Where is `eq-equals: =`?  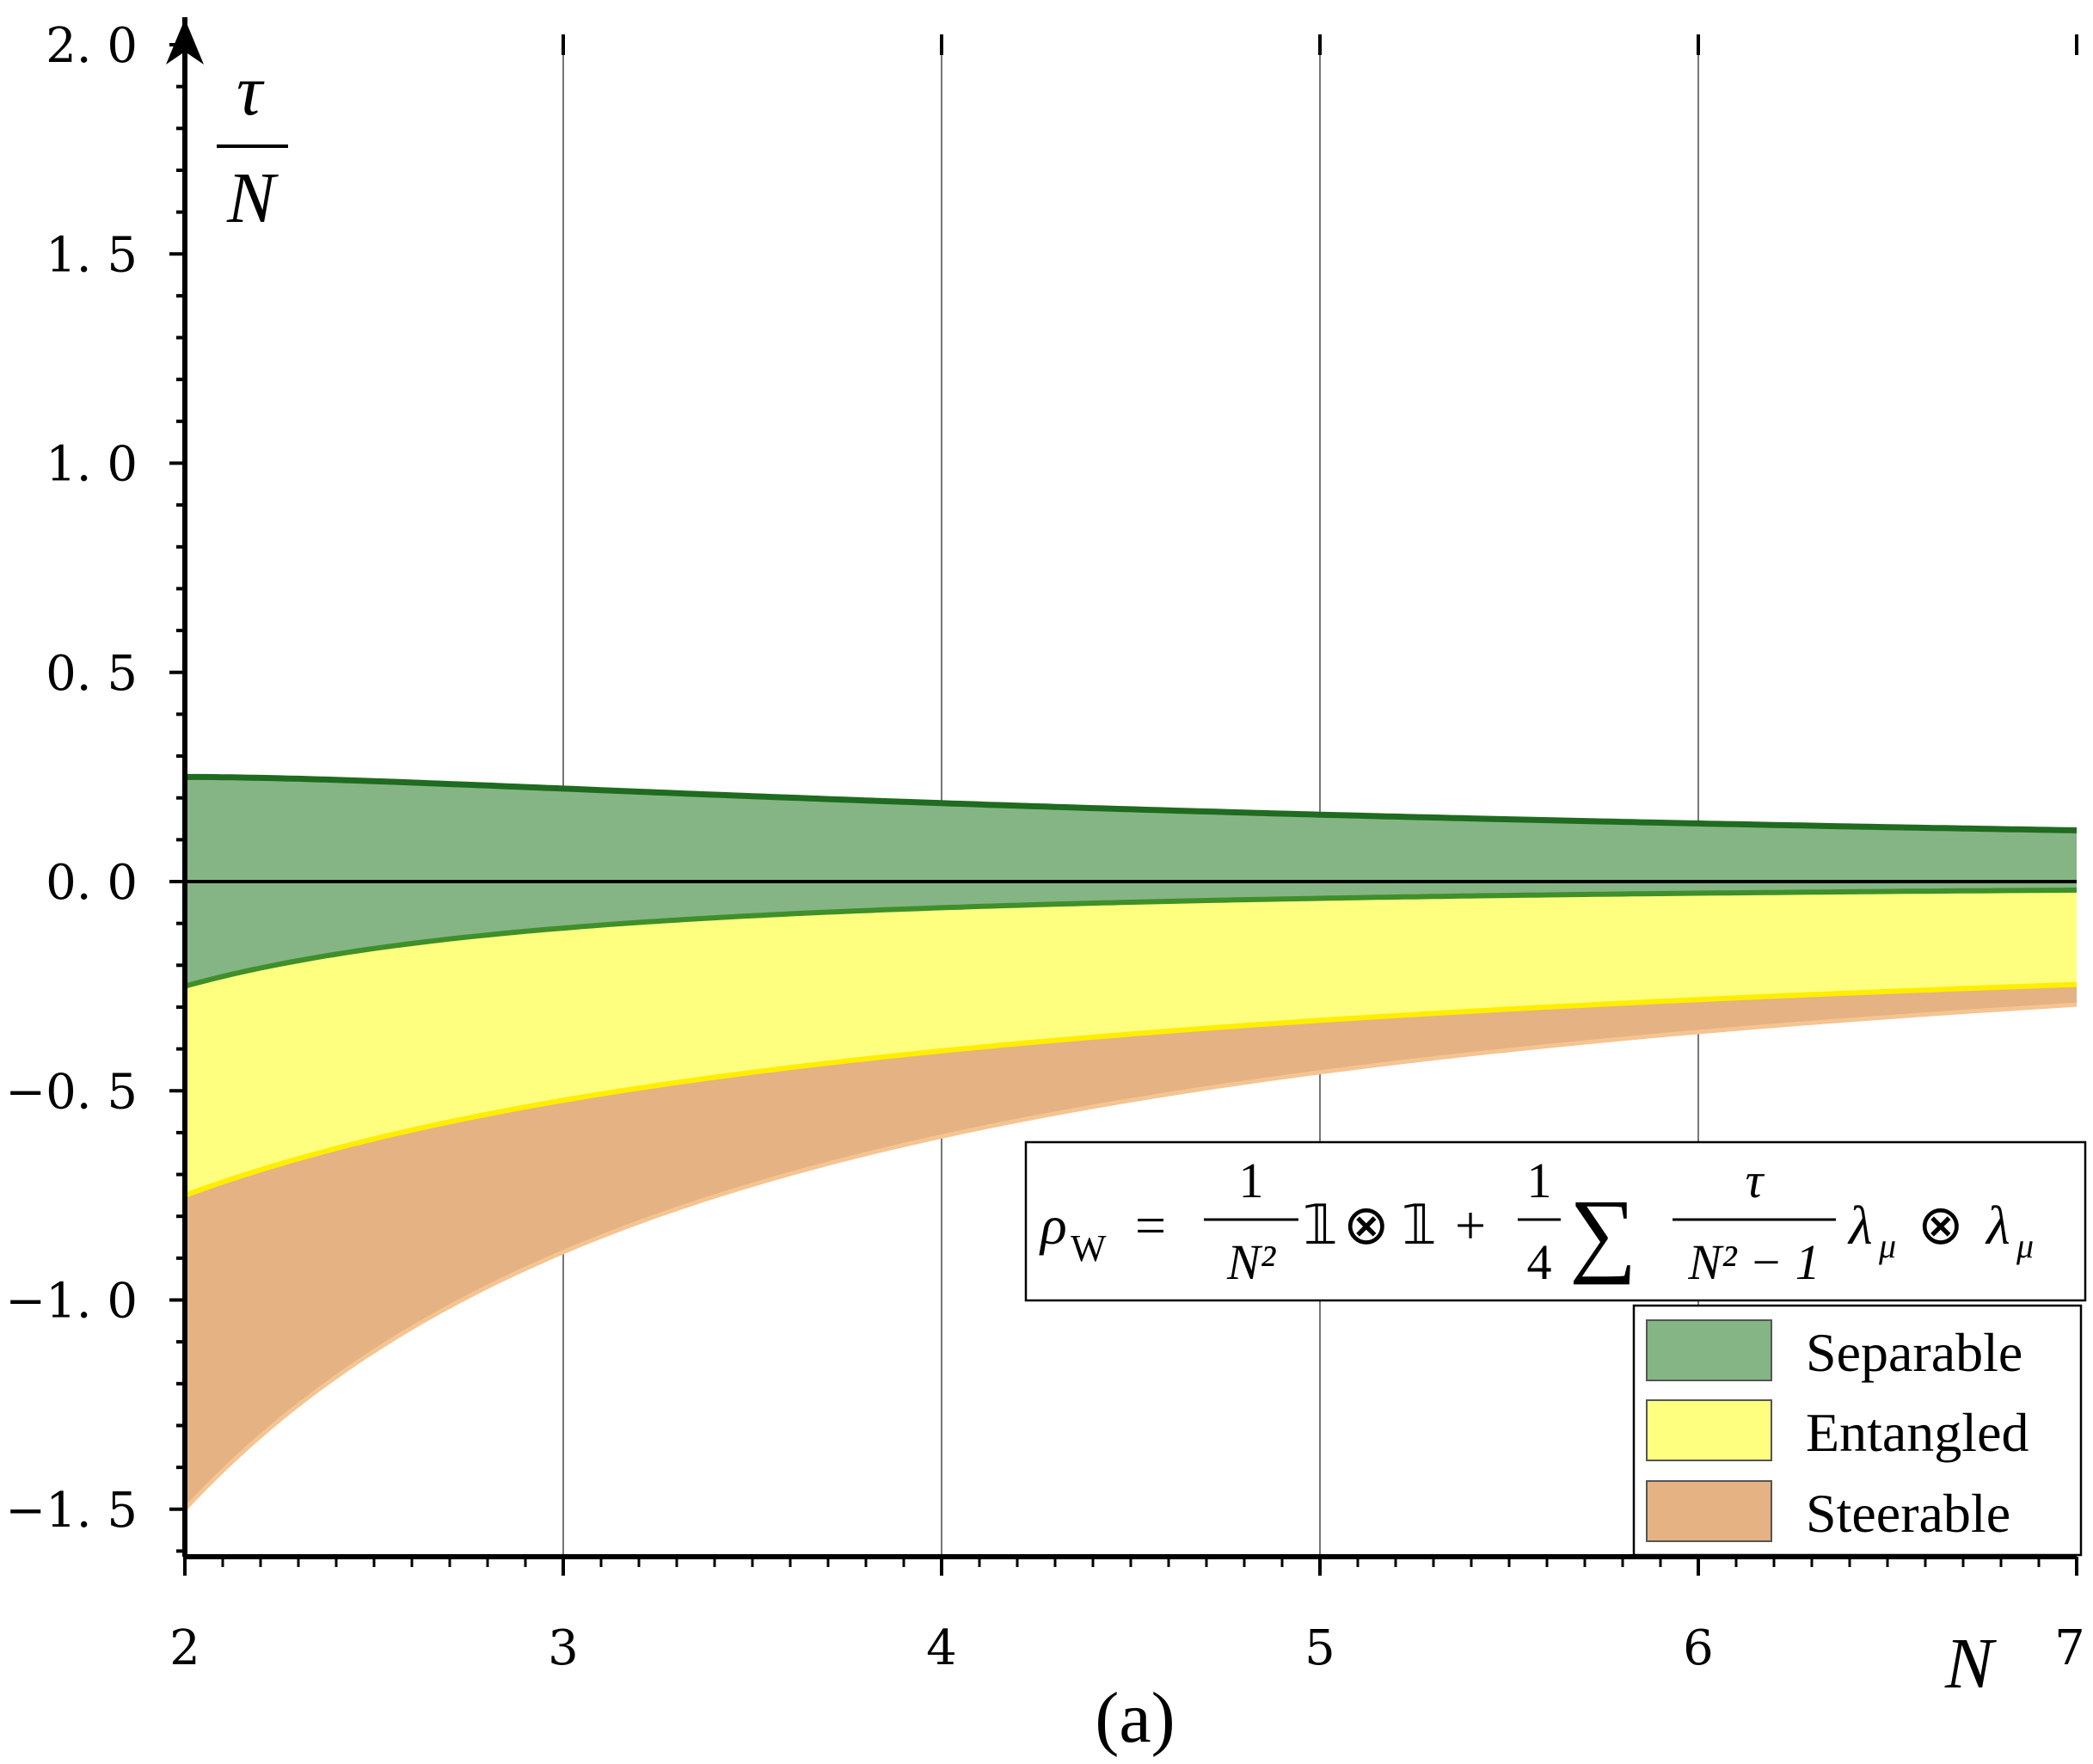
eq-equals: = is located at coordinates (1150, 1225).